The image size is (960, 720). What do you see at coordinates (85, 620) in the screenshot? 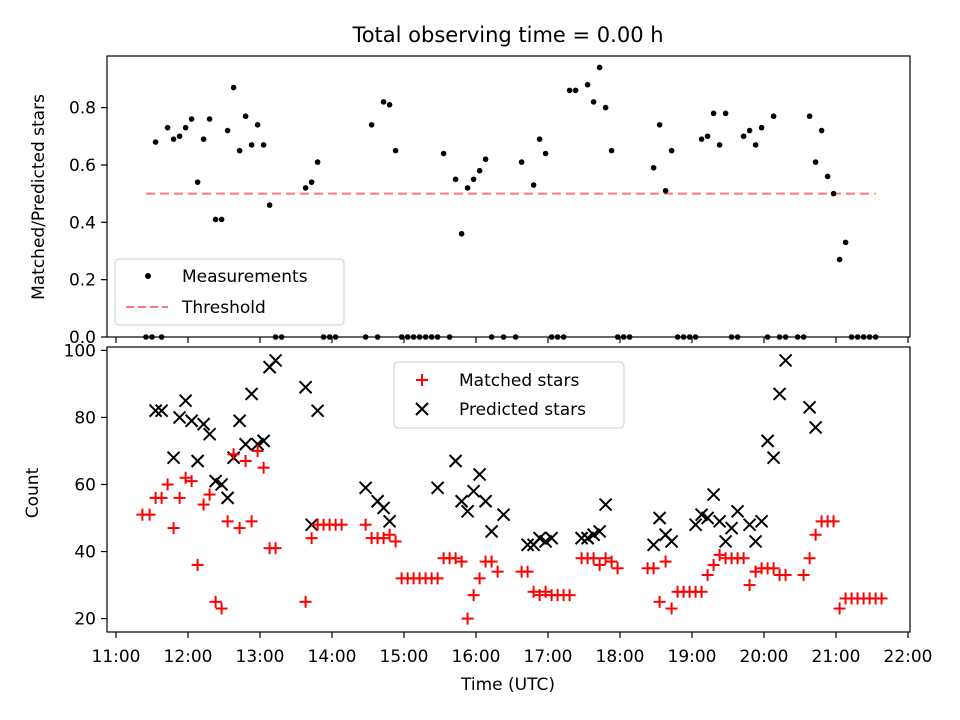
I see `bottom-y-tick-label: 20` at bounding box center [85, 620].